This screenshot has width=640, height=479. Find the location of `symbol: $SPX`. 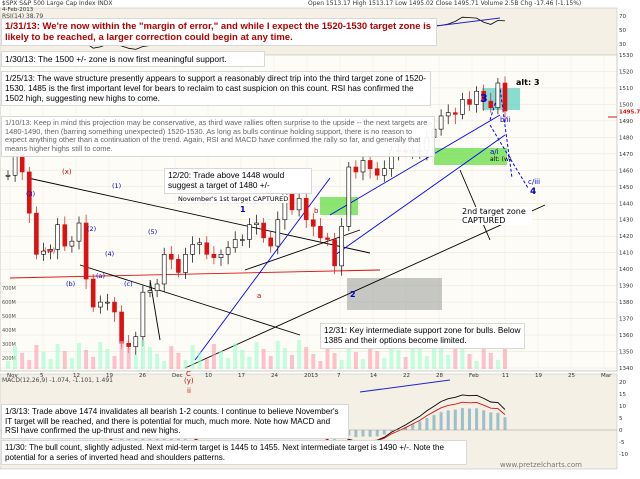

symbol: $SPX is located at coordinates (10, 3).